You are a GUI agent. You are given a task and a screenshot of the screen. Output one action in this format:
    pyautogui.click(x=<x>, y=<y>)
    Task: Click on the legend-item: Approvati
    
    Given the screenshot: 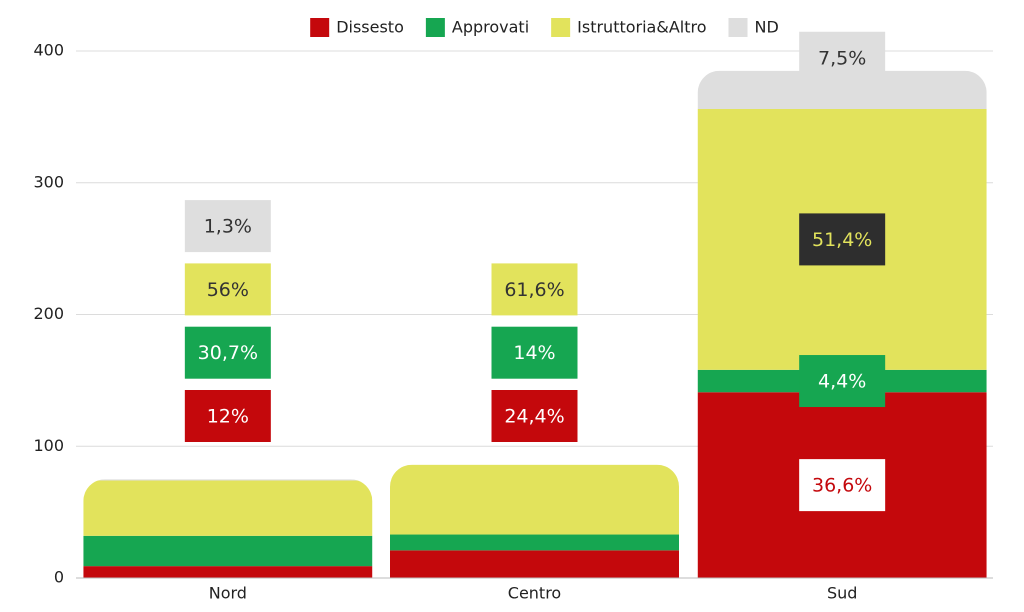 What is the action you would take?
    pyautogui.click(x=477, y=27)
    